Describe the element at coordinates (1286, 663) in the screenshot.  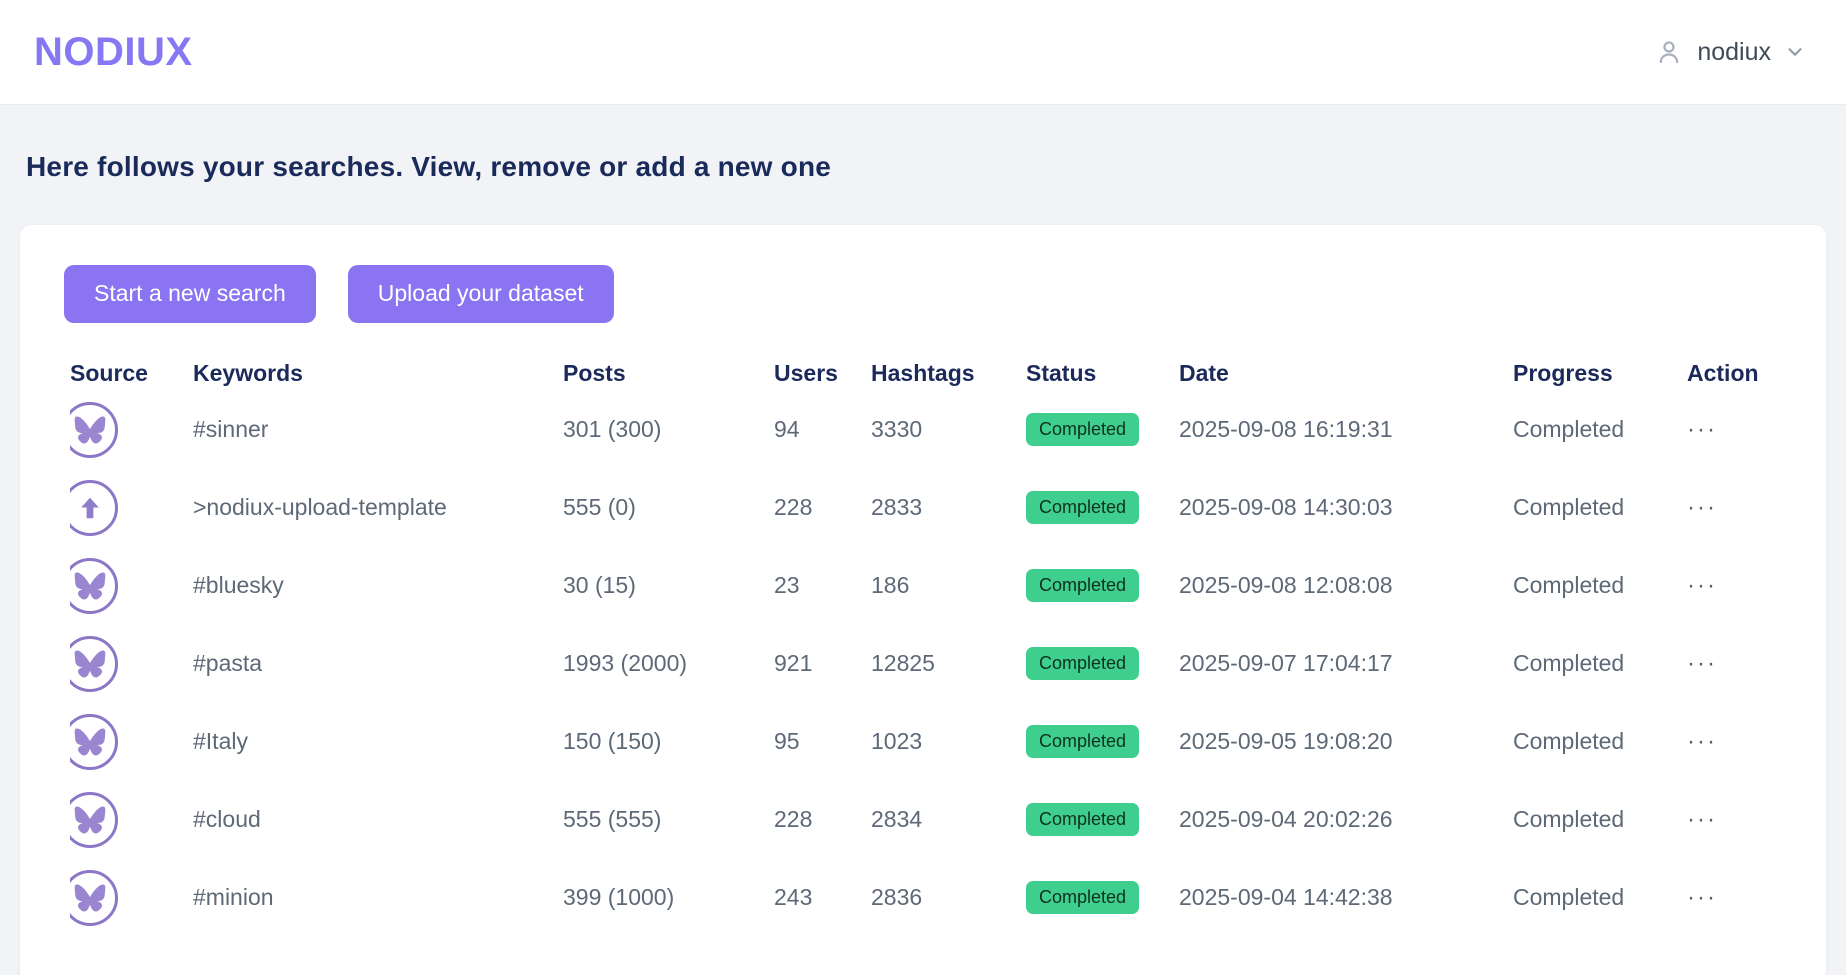
I see `date-cell: 2025-09-07 17:04:17` at that location.